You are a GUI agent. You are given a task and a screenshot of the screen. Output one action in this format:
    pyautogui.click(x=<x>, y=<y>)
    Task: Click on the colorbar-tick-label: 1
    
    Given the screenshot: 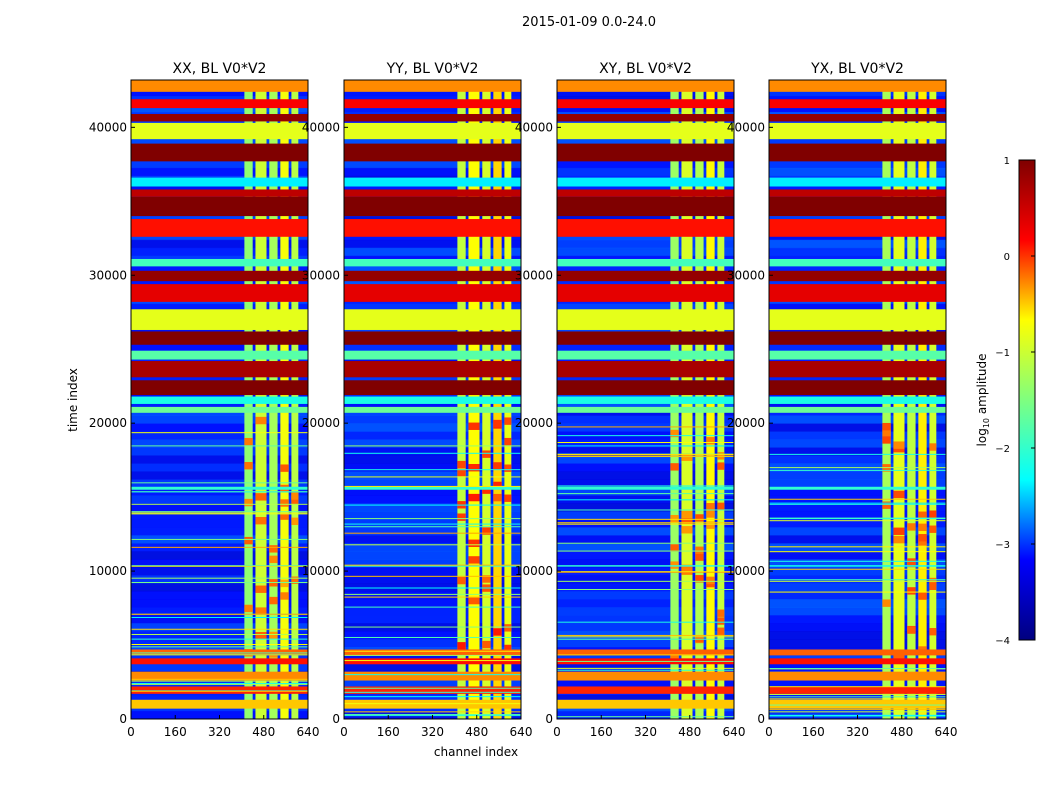 What is the action you would take?
    pyautogui.click(x=1007, y=161)
    